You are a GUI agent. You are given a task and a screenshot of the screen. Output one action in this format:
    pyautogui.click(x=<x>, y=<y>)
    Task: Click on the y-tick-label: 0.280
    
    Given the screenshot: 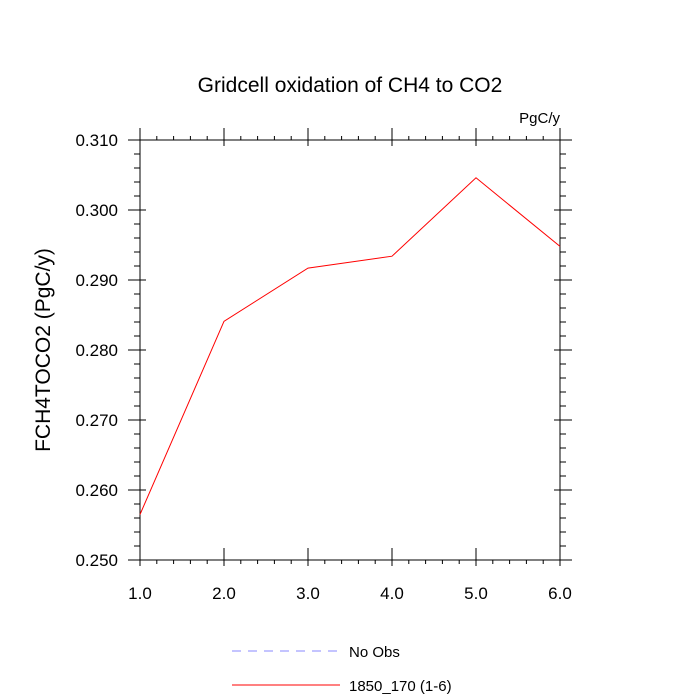 What is the action you would take?
    pyautogui.click(x=96, y=350)
    